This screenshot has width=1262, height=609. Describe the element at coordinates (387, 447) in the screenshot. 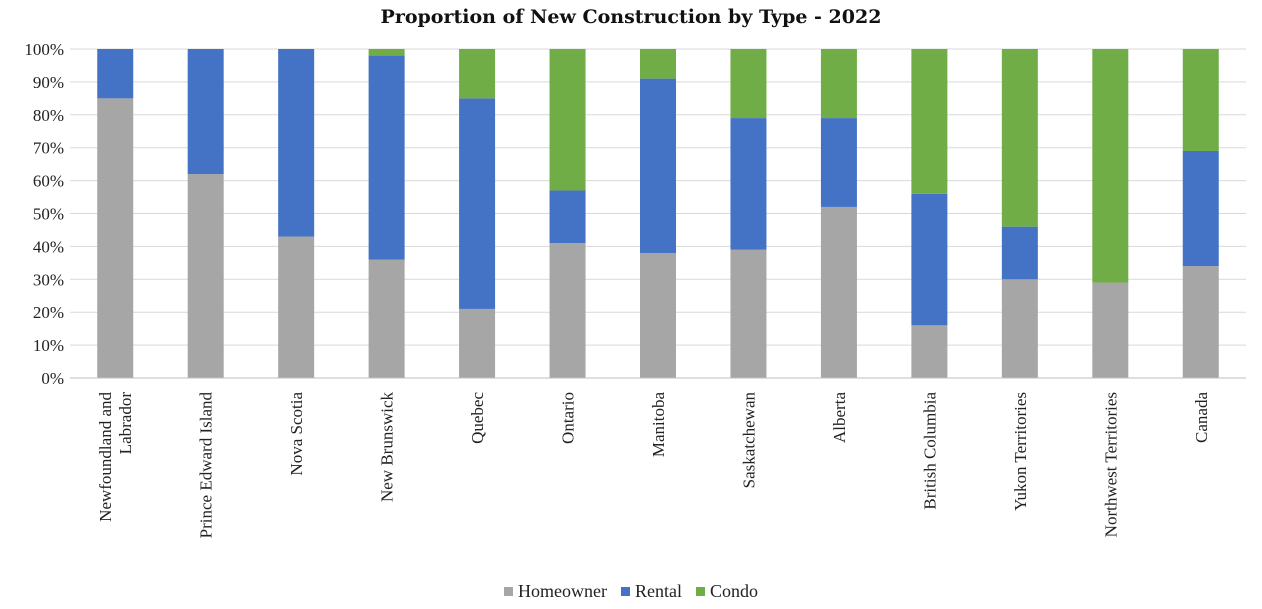

I see `x-tick-label: New Brunswick` at that location.